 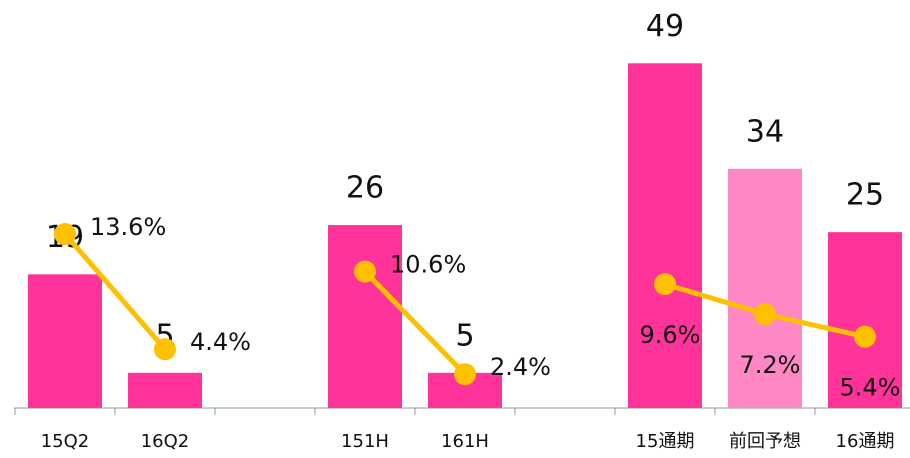 I want to click on line-label: 5.4%, so click(x=870, y=388).